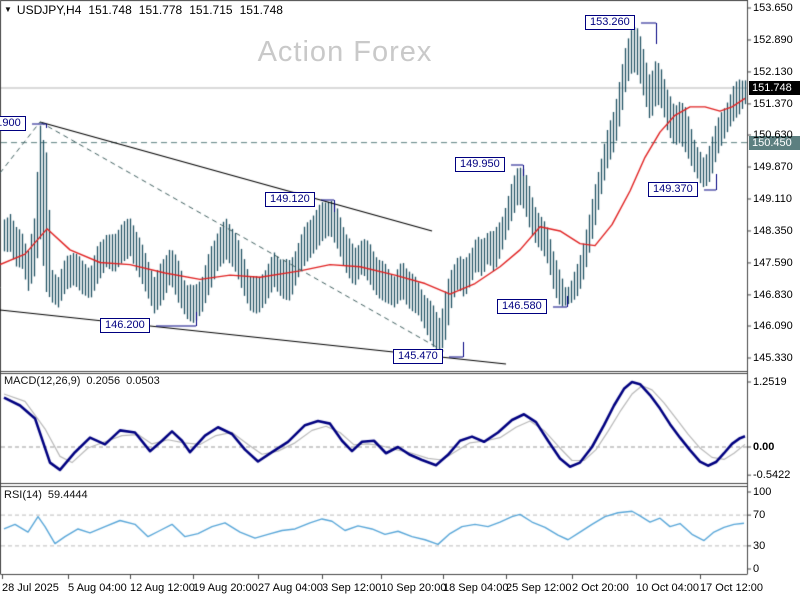 The image size is (800, 600). Describe the element at coordinates (480, 164) in the screenshot. I see `price-annotation: 149.950` at that location.